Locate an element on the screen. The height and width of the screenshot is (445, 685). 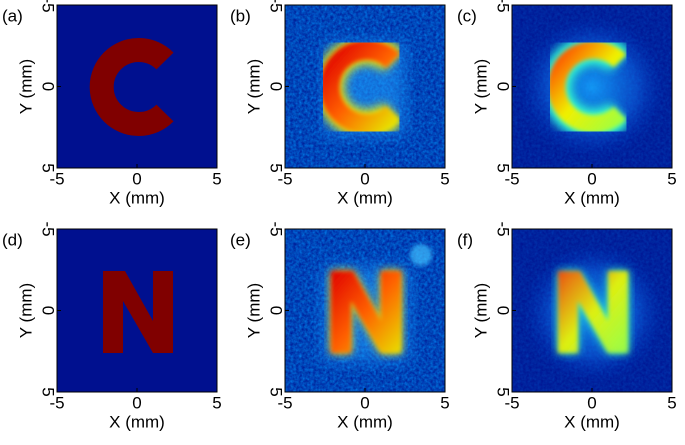
panel-label: (e) is located at coordinates (240, 239).